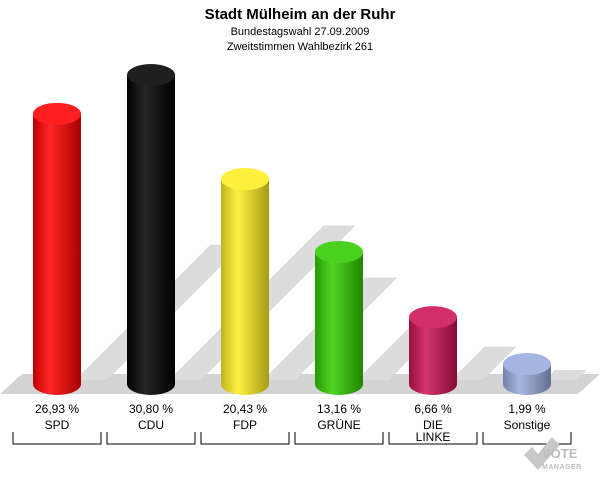 The image size is (600, 480). I want to click on chart-subtitle-election: Bundestagswahl 27.09.2009, so click(300, 32).